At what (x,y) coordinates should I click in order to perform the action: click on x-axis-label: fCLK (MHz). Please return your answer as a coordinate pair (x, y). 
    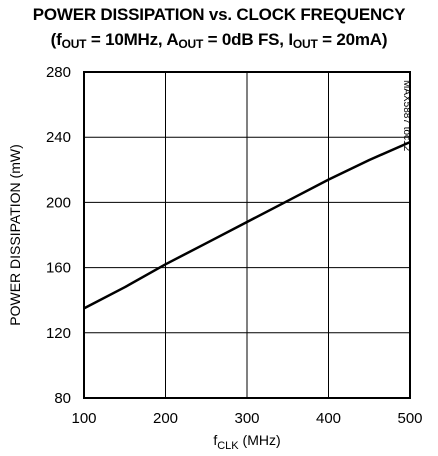
    Looking at the image, I should click on (246, 442).